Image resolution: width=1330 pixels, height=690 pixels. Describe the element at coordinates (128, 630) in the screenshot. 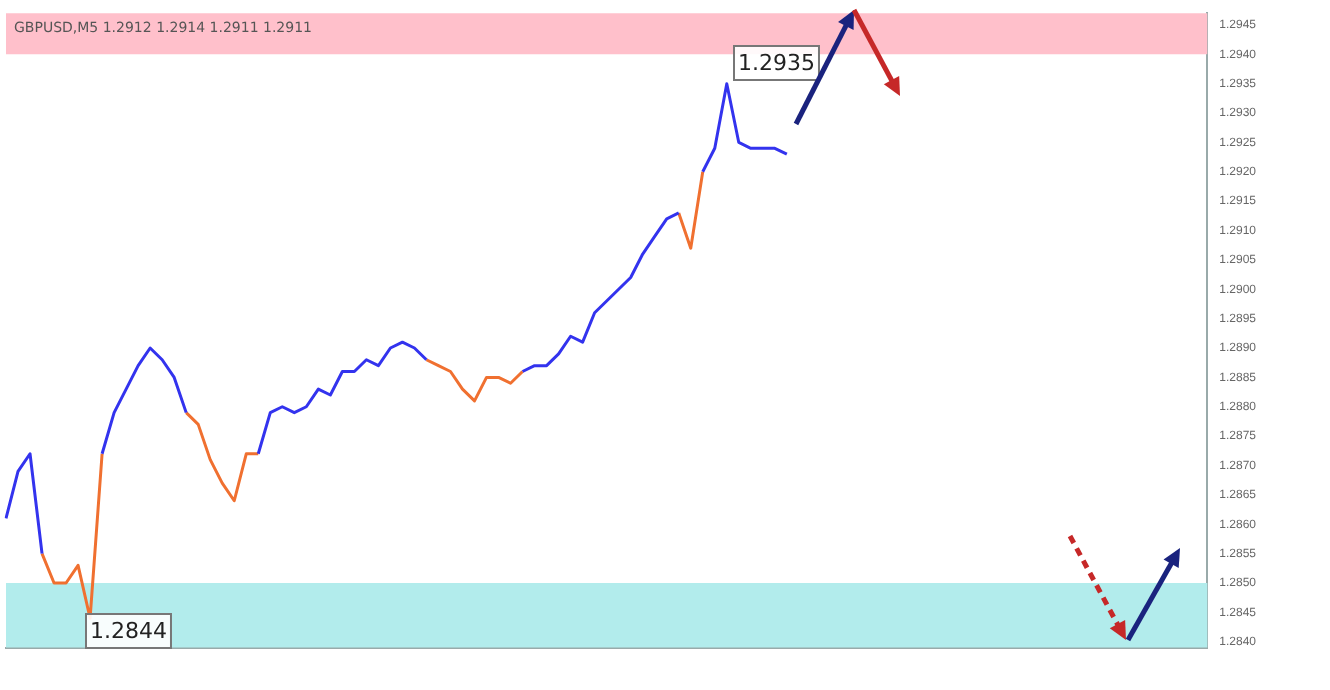

I see `annotation: 1.2844` at that location.